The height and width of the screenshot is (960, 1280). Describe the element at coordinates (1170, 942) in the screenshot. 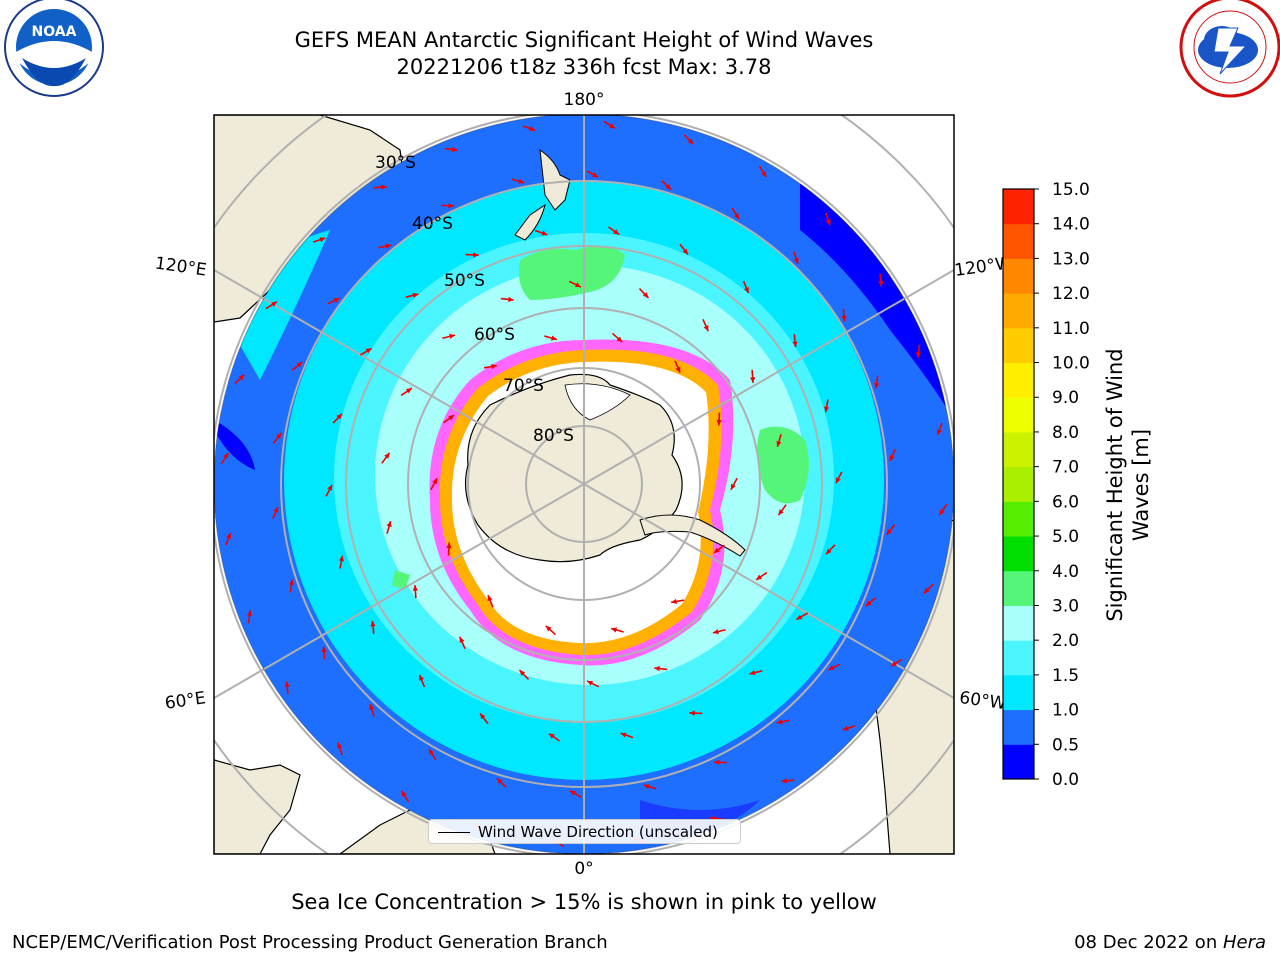

I see `date-stamp: 08 Dec 2022 on Hera` at that location.